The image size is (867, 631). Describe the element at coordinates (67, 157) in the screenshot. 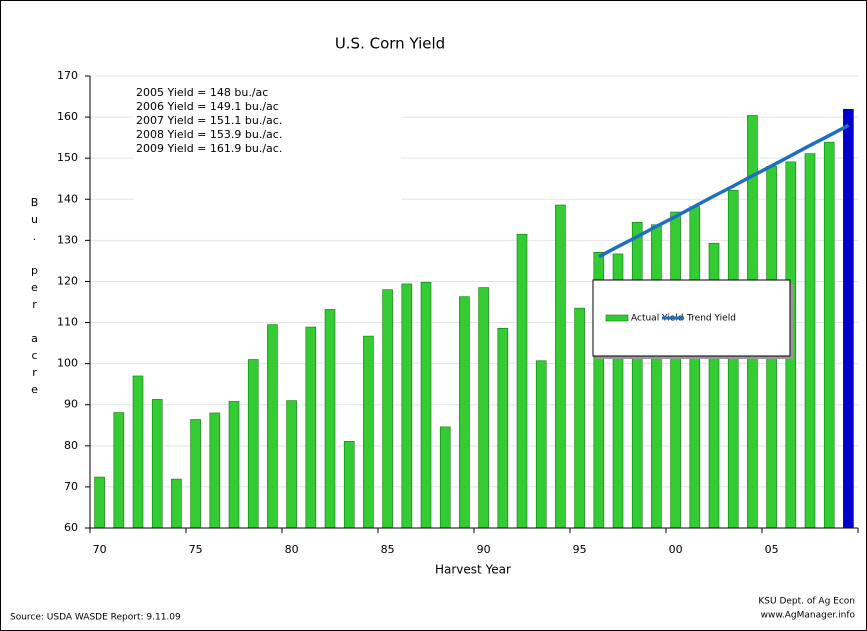

I see `y-tick-label: 150` at that location.